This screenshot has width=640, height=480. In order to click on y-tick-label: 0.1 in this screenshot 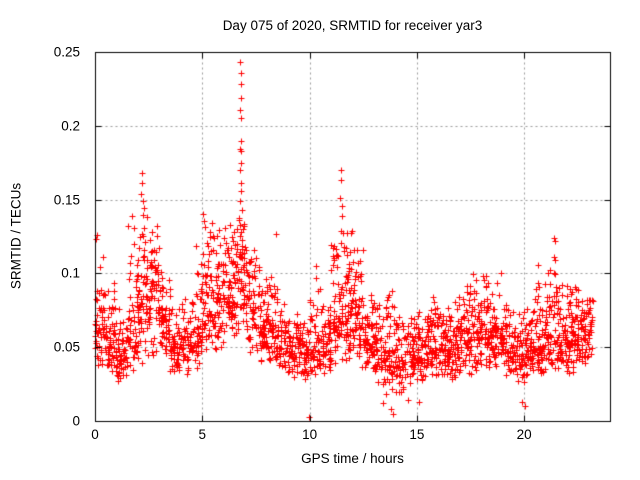, I will do `click(70, 273)`.